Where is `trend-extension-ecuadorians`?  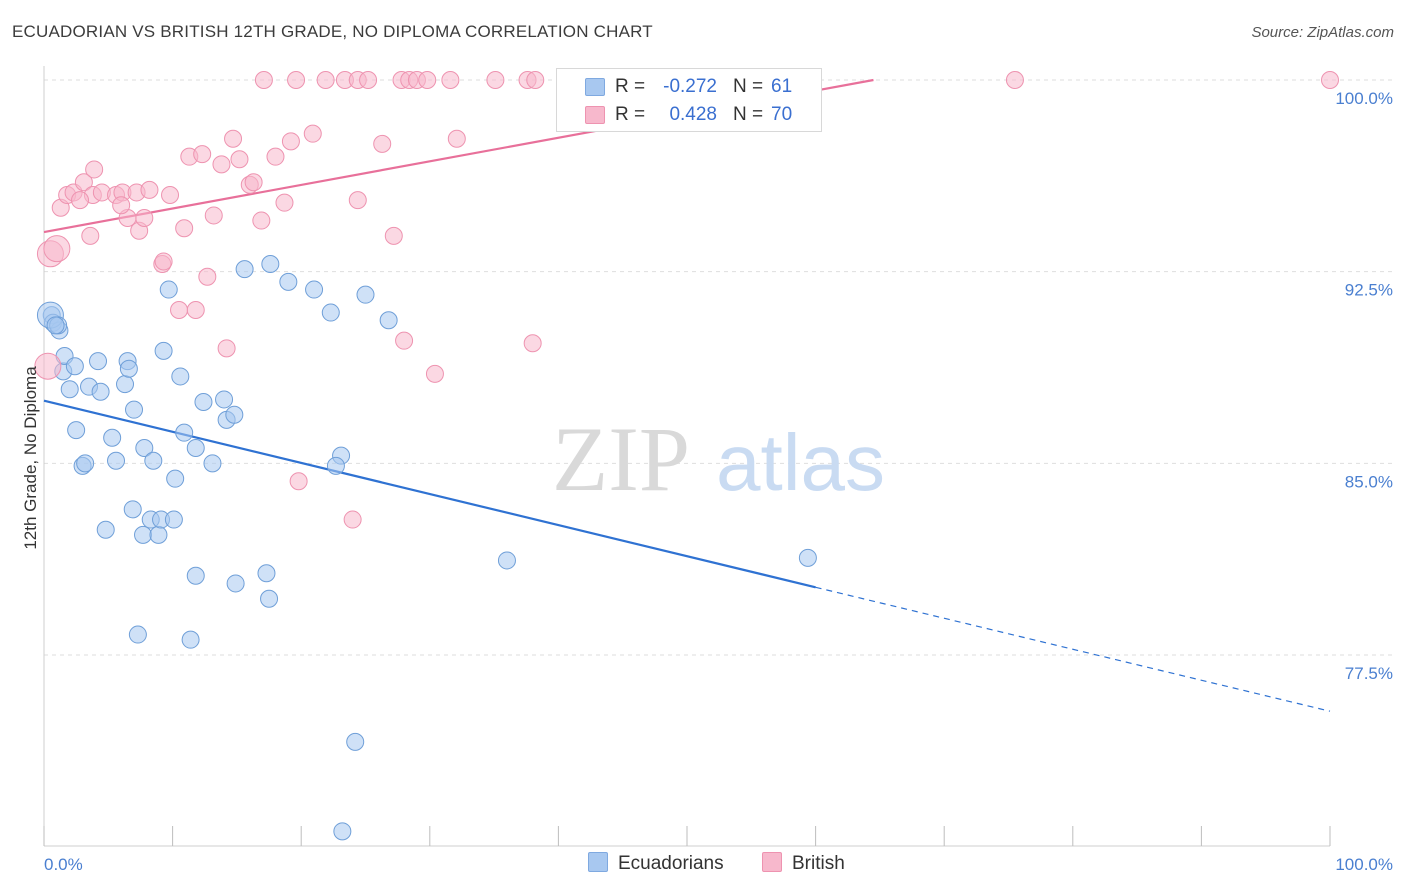
trend-extension-ecuadorians is located at coordinates (1073, 649).